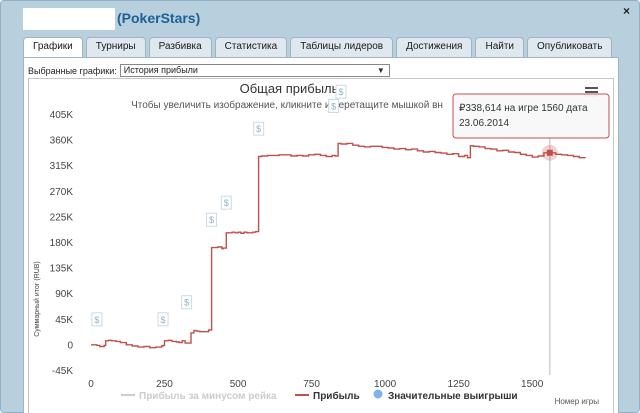 This screenshot has height=413, width=640. I want to click on y-axis: 405K 360K 315K 270K 225K 180K 135K 90K 45K 0 -45K, so click(62, 243).